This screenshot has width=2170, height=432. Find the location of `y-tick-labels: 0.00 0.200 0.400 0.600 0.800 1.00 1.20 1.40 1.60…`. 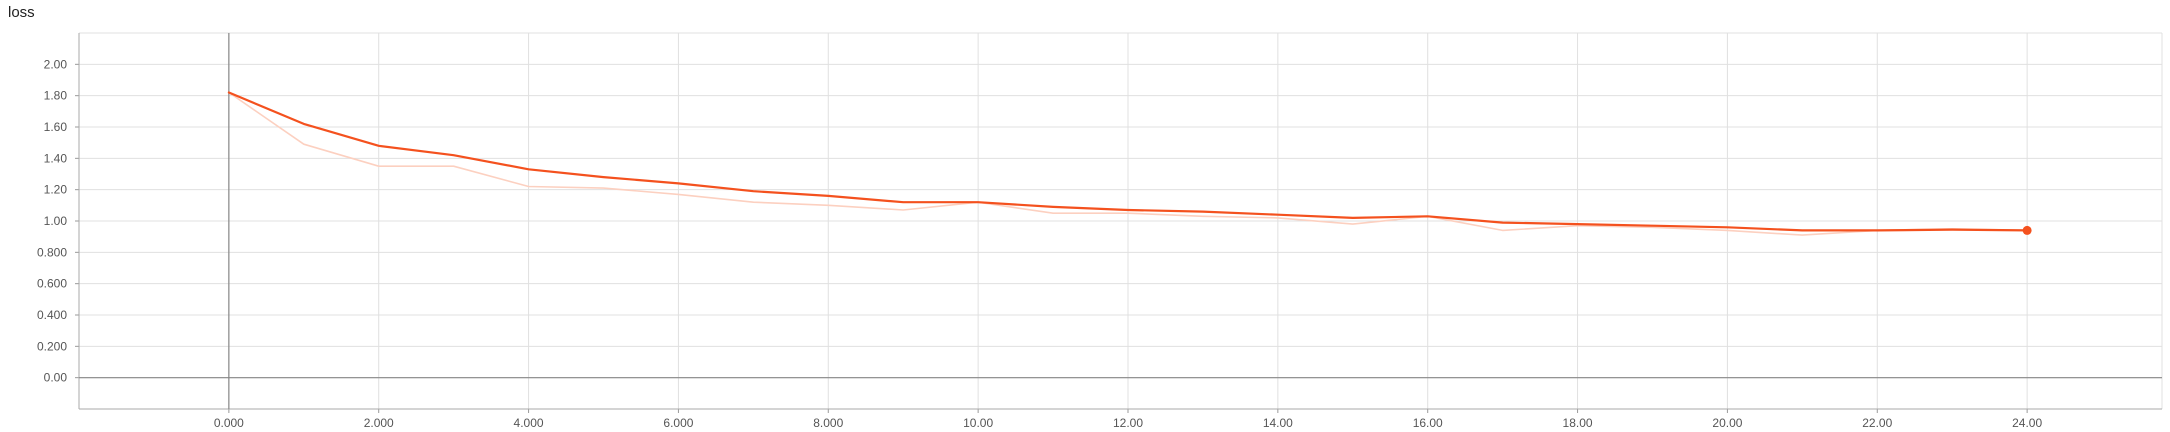

y-tick-labels: 0.00 0.200 0.400 0.600 0.800 1.00 1.20 1.40 1.60… is located at coordinates (52, 220).